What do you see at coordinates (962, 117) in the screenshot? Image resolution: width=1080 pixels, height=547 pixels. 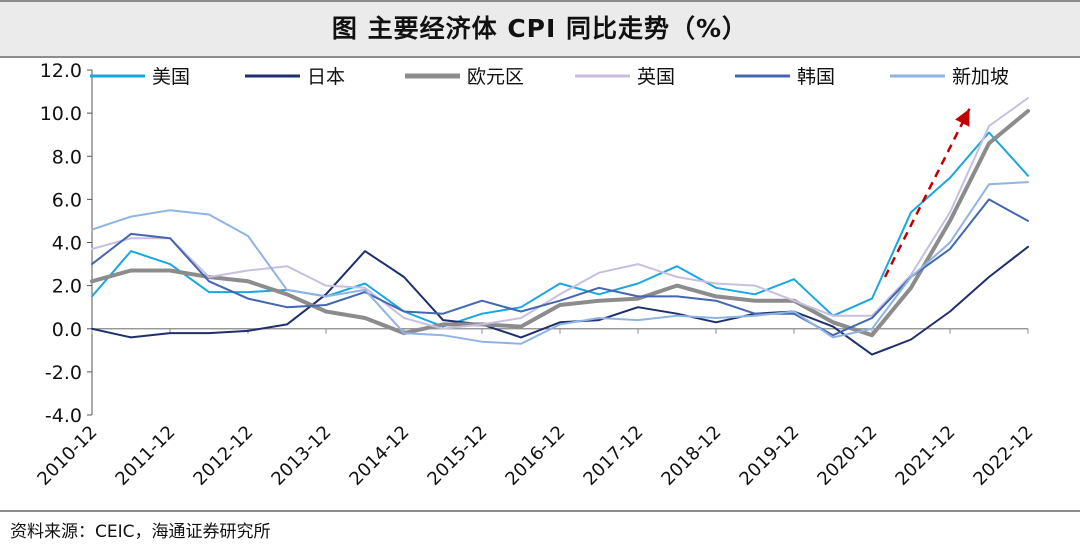 I see `trend-arrow-head` at bounding box center [962, 117].